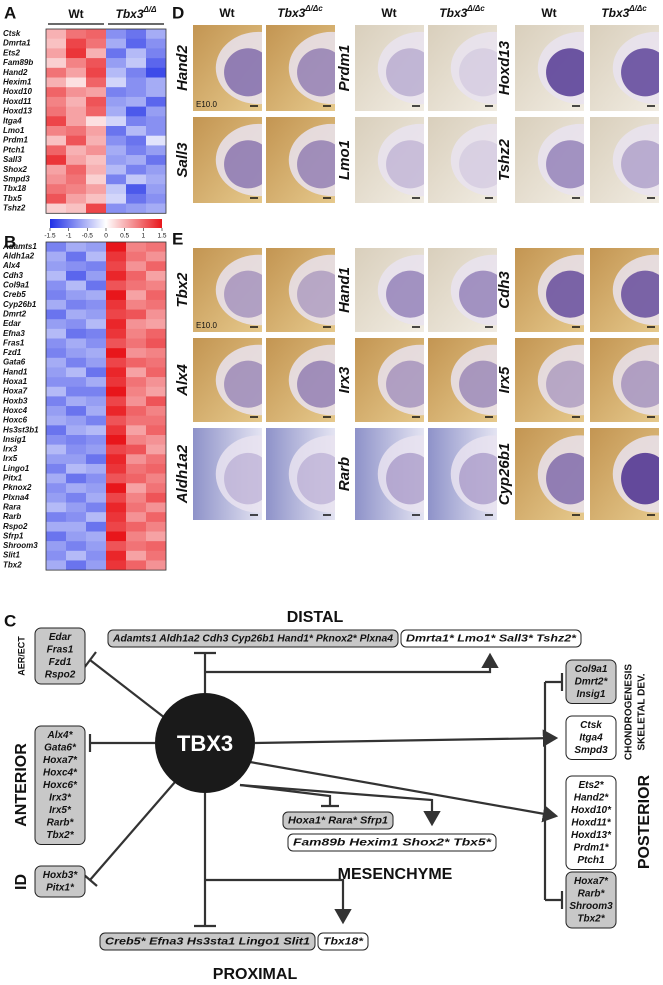 This screenshot has width=663, height=985. I want to click on gene-list-item: Itga4, so click(591, 737).